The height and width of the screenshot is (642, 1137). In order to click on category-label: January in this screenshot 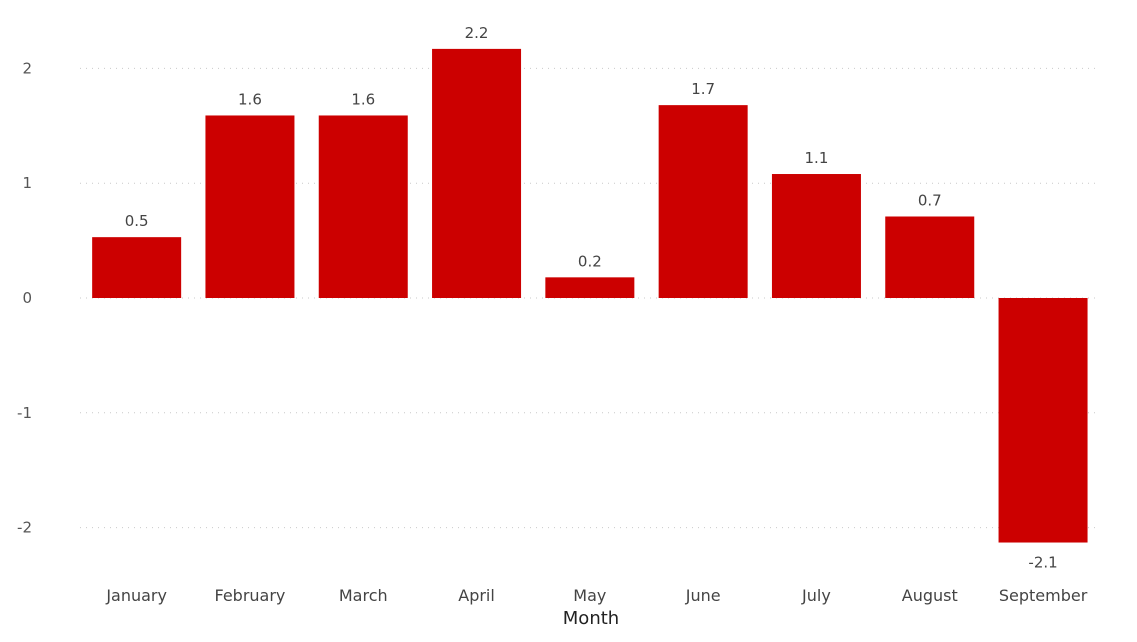, I will do `click(136, 595)`.